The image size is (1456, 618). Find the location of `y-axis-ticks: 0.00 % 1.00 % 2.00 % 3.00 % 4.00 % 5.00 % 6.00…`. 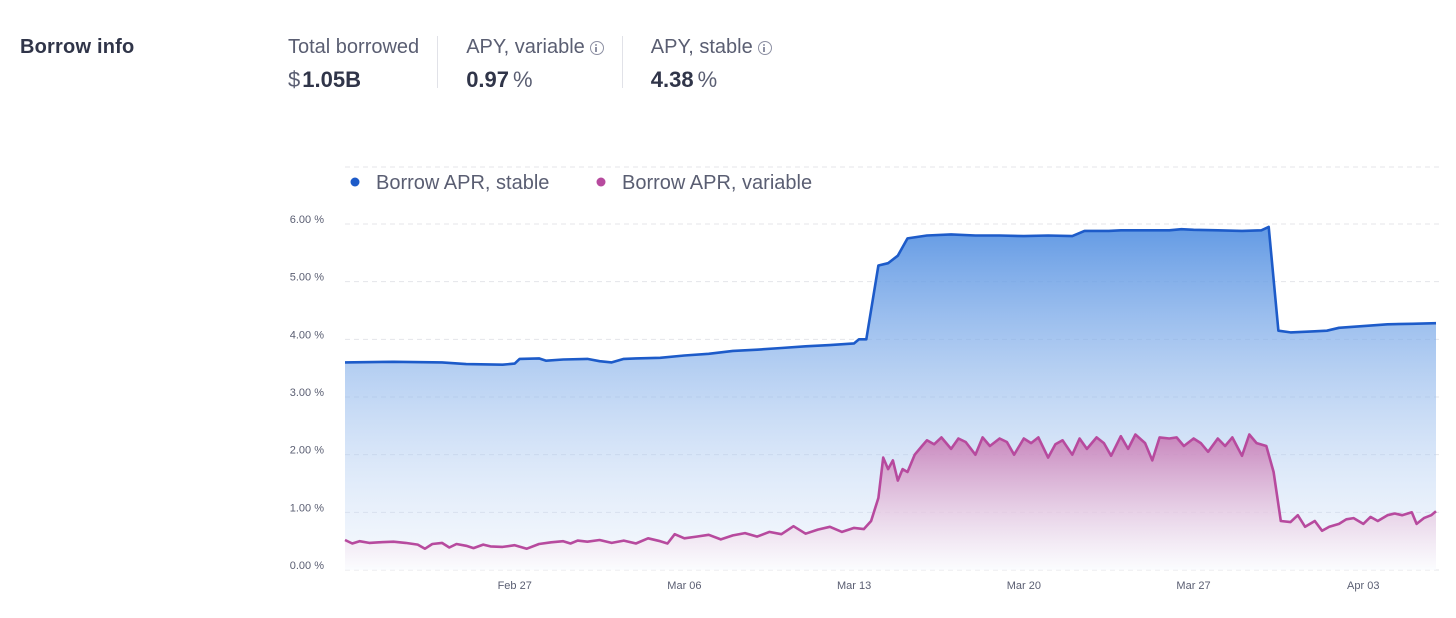

y-axis-ticks: 0.00 % 1.00 % 2.00 % 3.00 % 4.00 % 5.00 % 6.00… is located at coordinates (307, 393).